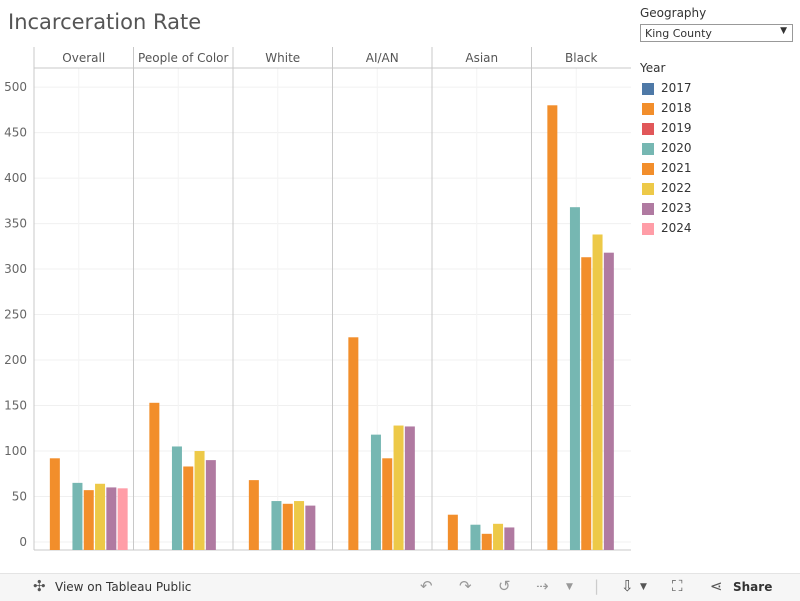  I want to click on bar-2023-black, so click(608, 401).